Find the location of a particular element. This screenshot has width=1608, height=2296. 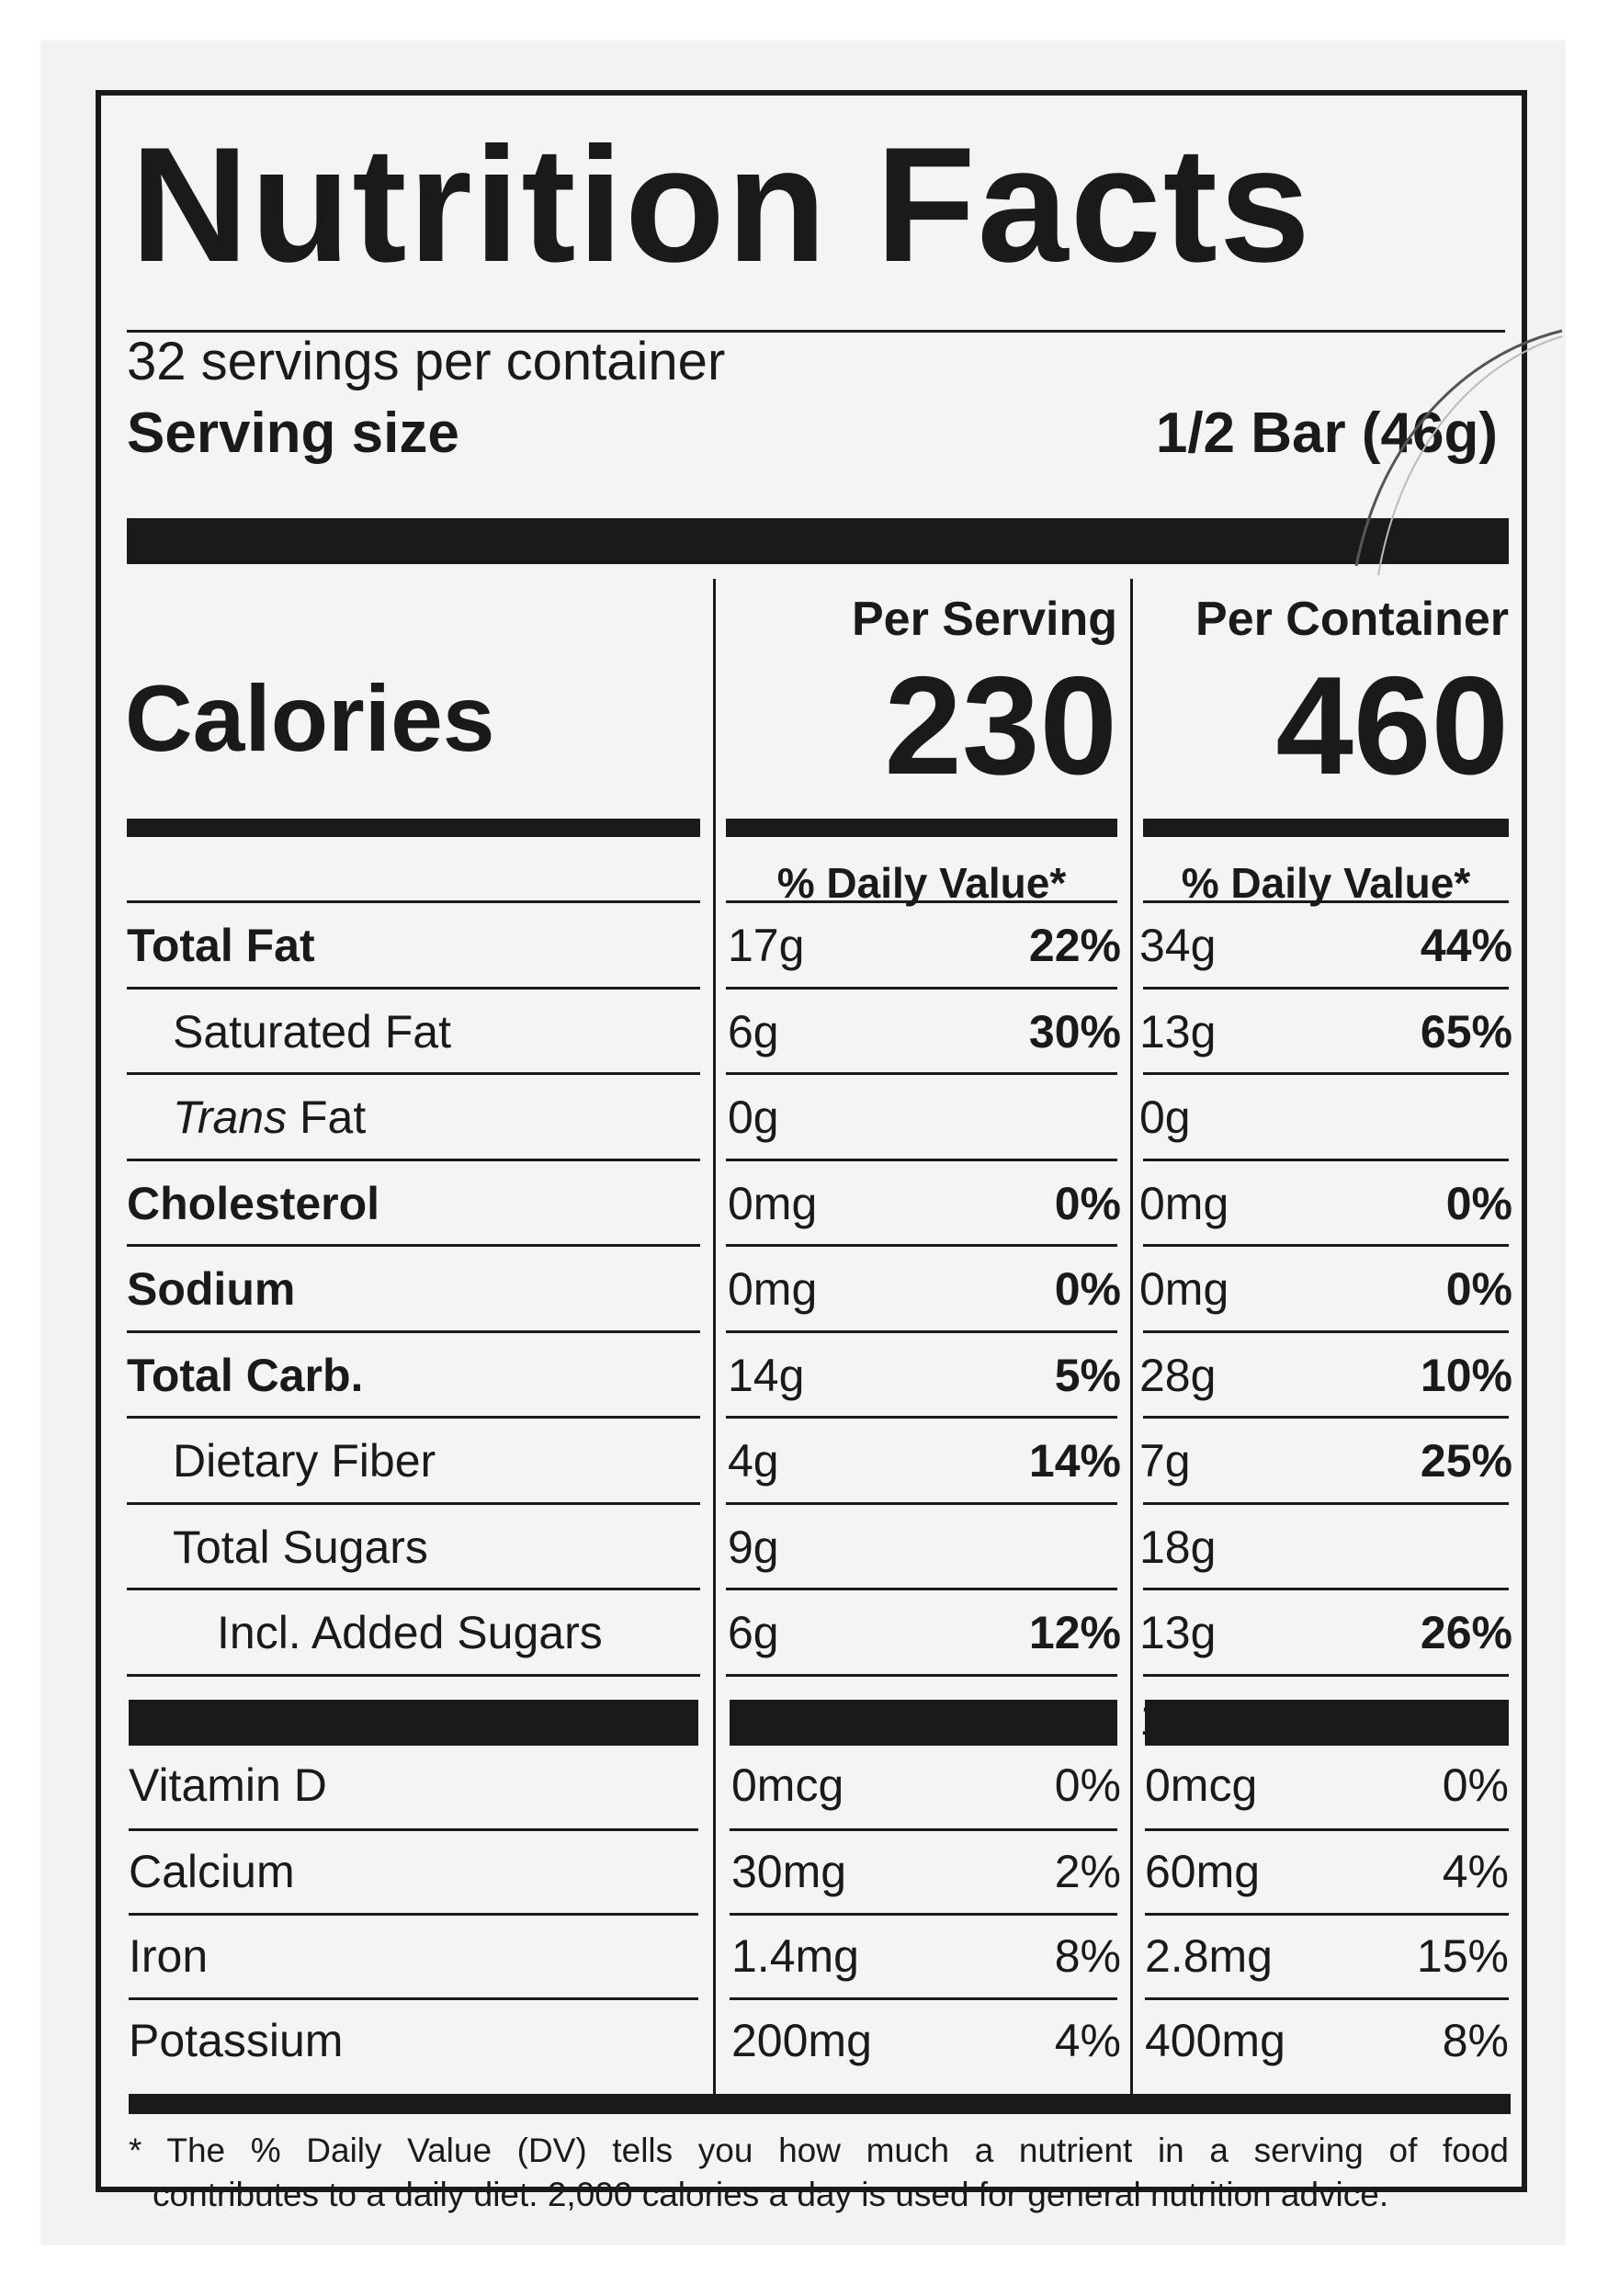

vitamin-serving-amount: 0mcg is located at coordinates (787, 1785).